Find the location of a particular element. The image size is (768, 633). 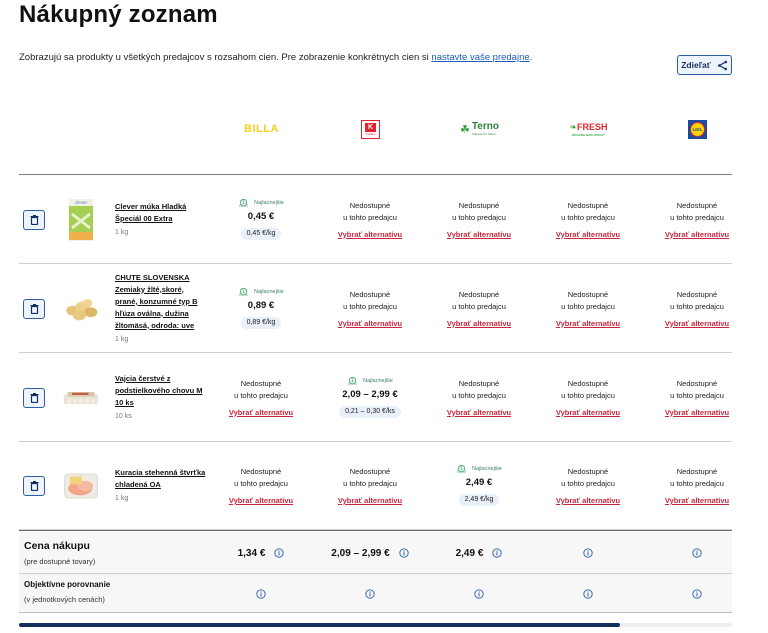

svg-text: 1 is located at coordinates (243, 202).